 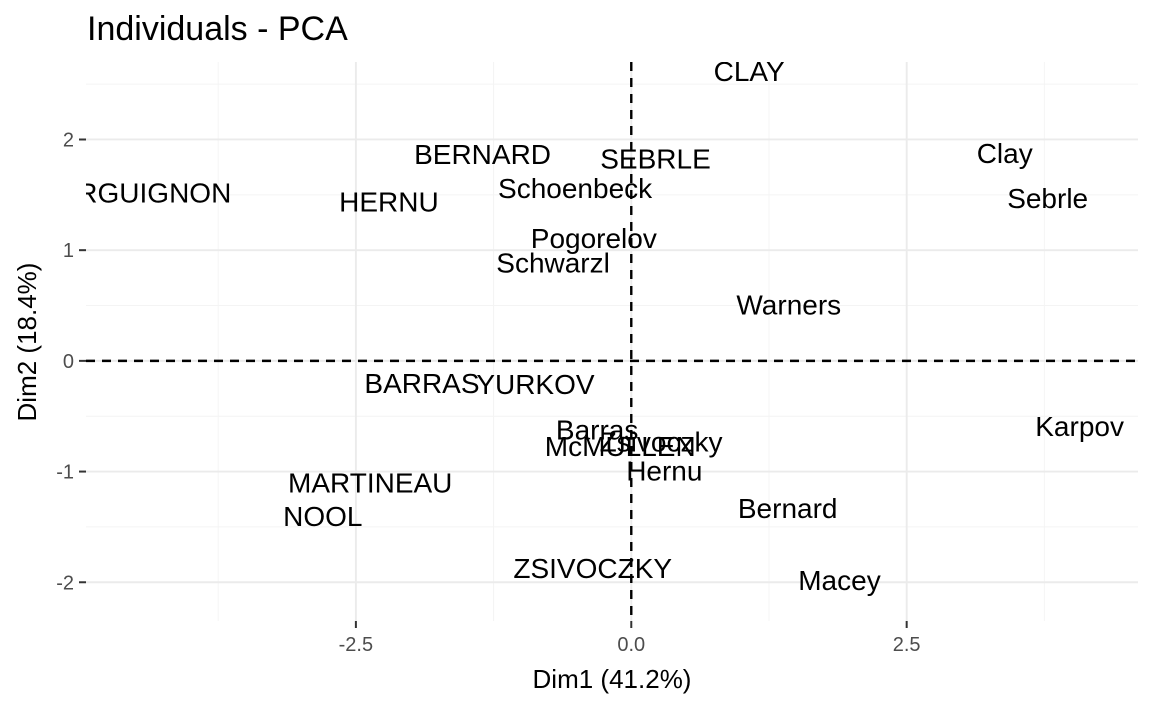 What do you see at coordinates (68, 140) in the screenshot?
I see `y-tick-label: 2` at bounding box center [68, 140].